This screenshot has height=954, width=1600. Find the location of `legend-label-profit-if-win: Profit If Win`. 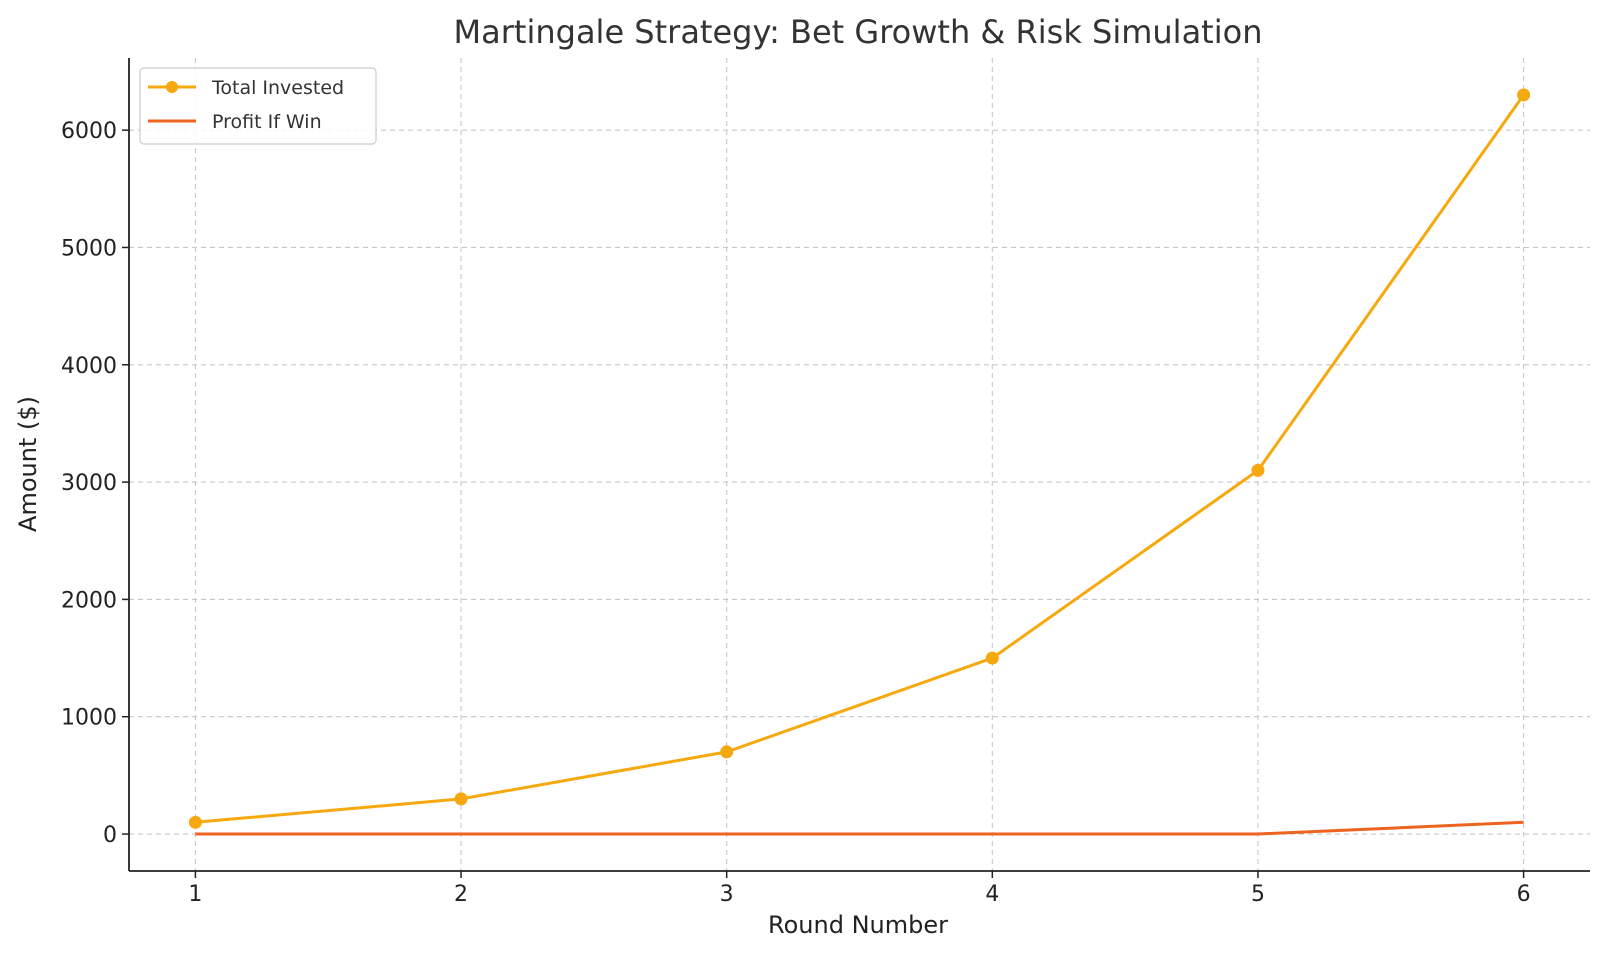

legend-label-profit-if-win: Profit If Win is located at coordinates (267, 122).